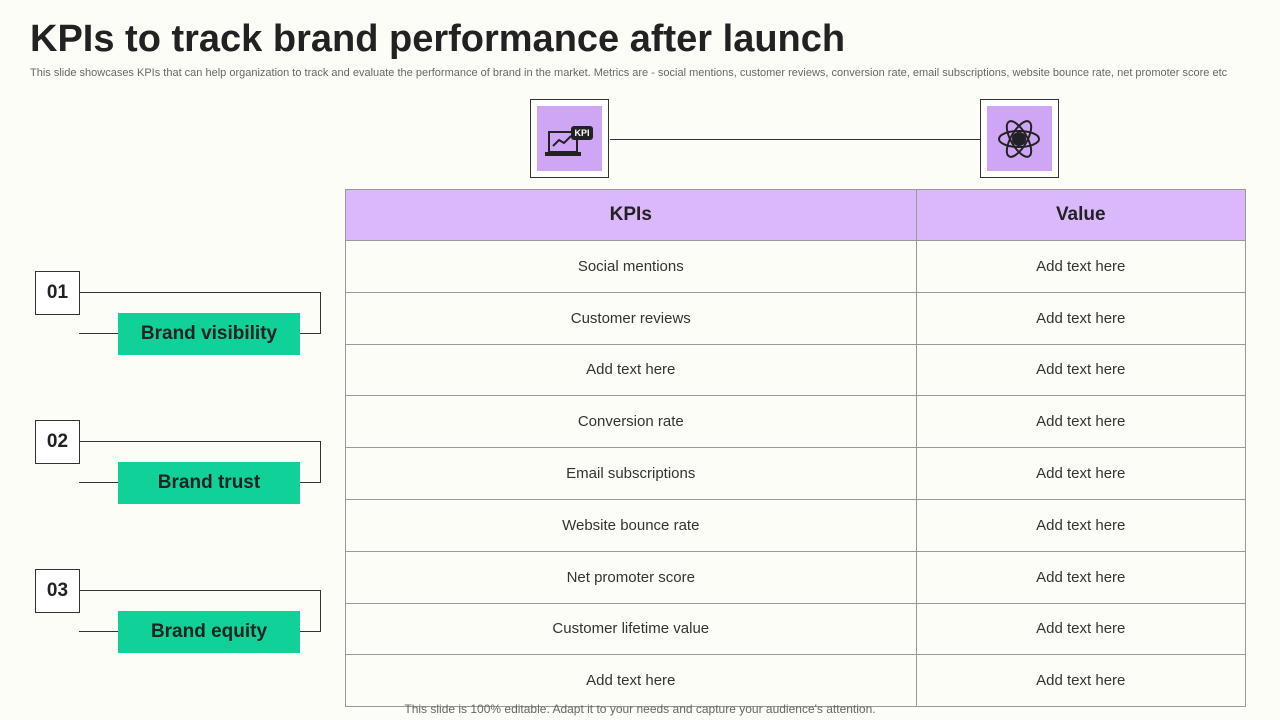 This screenshot has width=1280, height=720. Describe the element at coordinates (631, 266) in the screenshot. I see `table-cell: Social mentions` at that location.